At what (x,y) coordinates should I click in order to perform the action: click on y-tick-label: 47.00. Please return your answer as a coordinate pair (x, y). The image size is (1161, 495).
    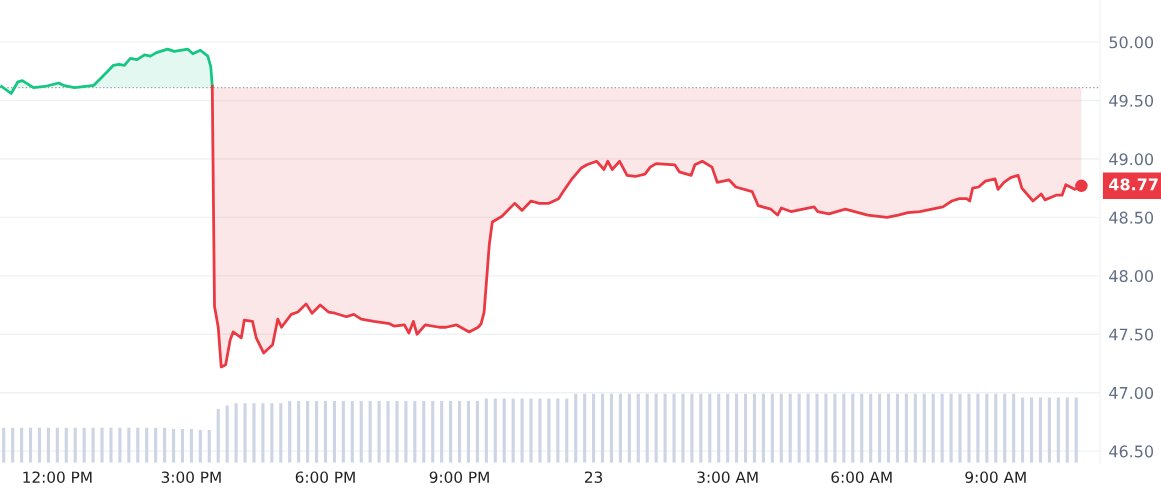
    Looking at the image, I should click on (1131, 392).